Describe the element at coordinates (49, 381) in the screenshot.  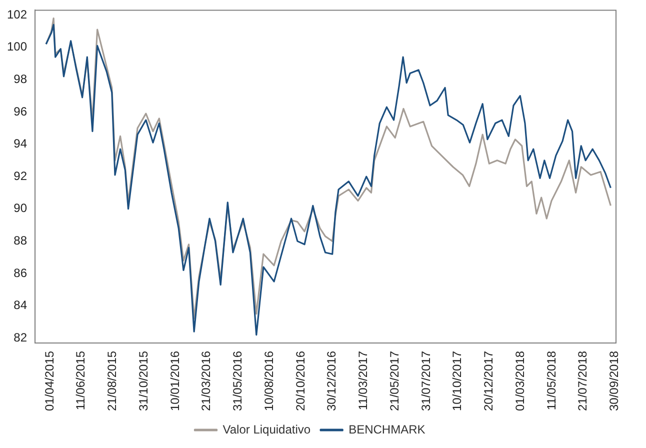
I see `x-tick-label: 01/04/2015` at that location.